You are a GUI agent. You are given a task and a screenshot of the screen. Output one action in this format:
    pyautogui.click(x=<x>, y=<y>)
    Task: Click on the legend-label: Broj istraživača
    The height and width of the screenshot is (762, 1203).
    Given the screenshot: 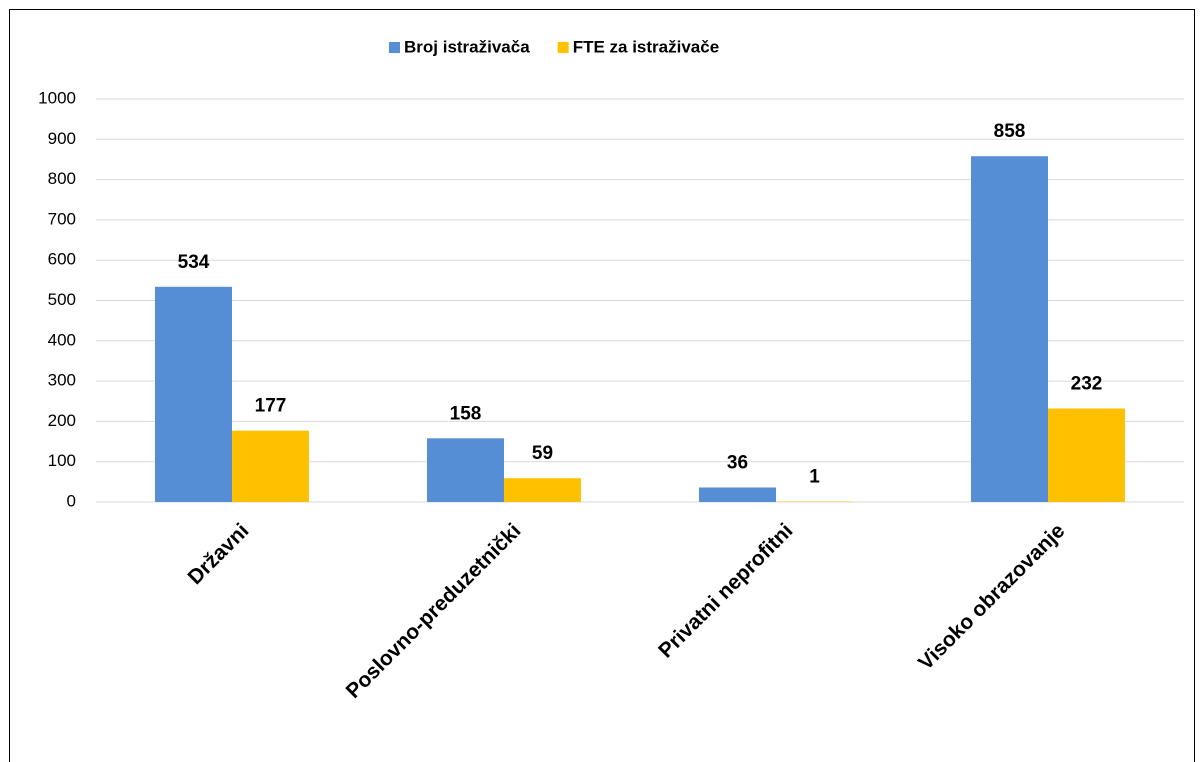 What is the action you would take?
    pyautogui.click(x=467, y=46)
    